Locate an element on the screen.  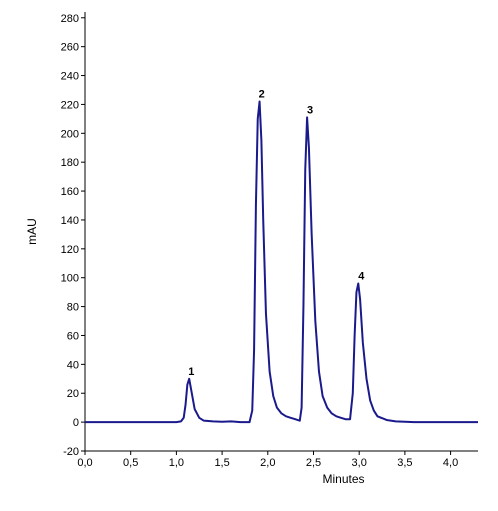
peak-label: 3 is located at coordinates (310, 110).